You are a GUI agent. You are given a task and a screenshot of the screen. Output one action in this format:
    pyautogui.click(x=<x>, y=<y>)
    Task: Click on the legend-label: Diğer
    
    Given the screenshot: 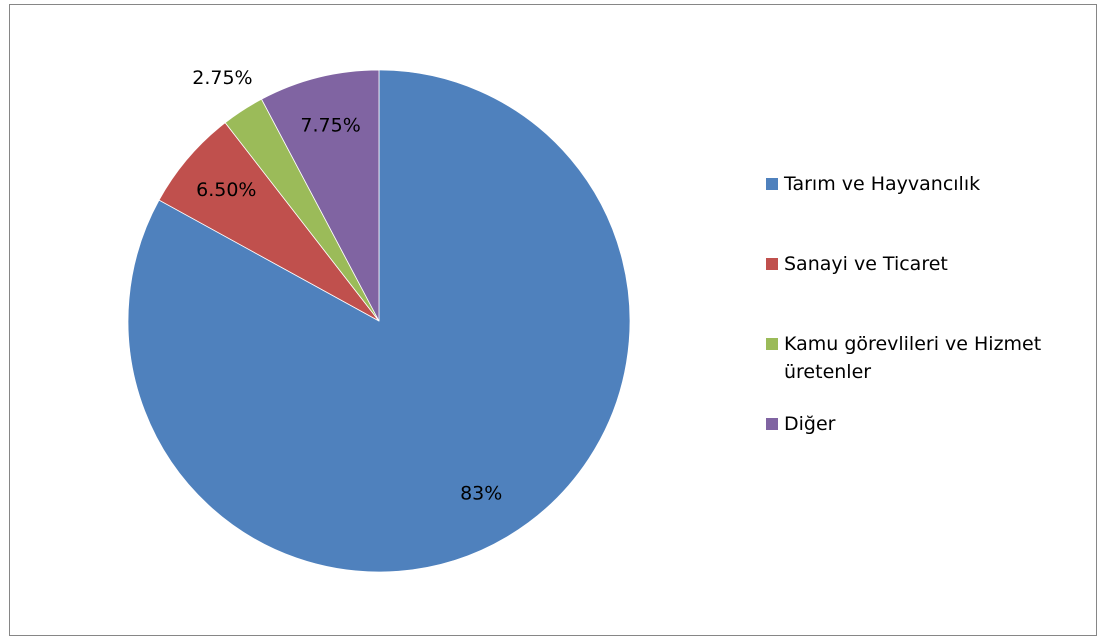 What is the action you would take?
    pyautogui.click(x=810, y=424)
    